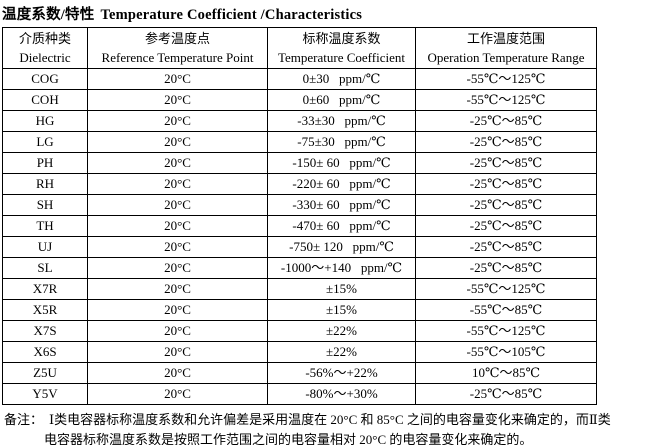 Image resolution: width=672 pixels, height=445 pixels. I want to click on table-cell: 10℃～85℃, so click(506, 373).